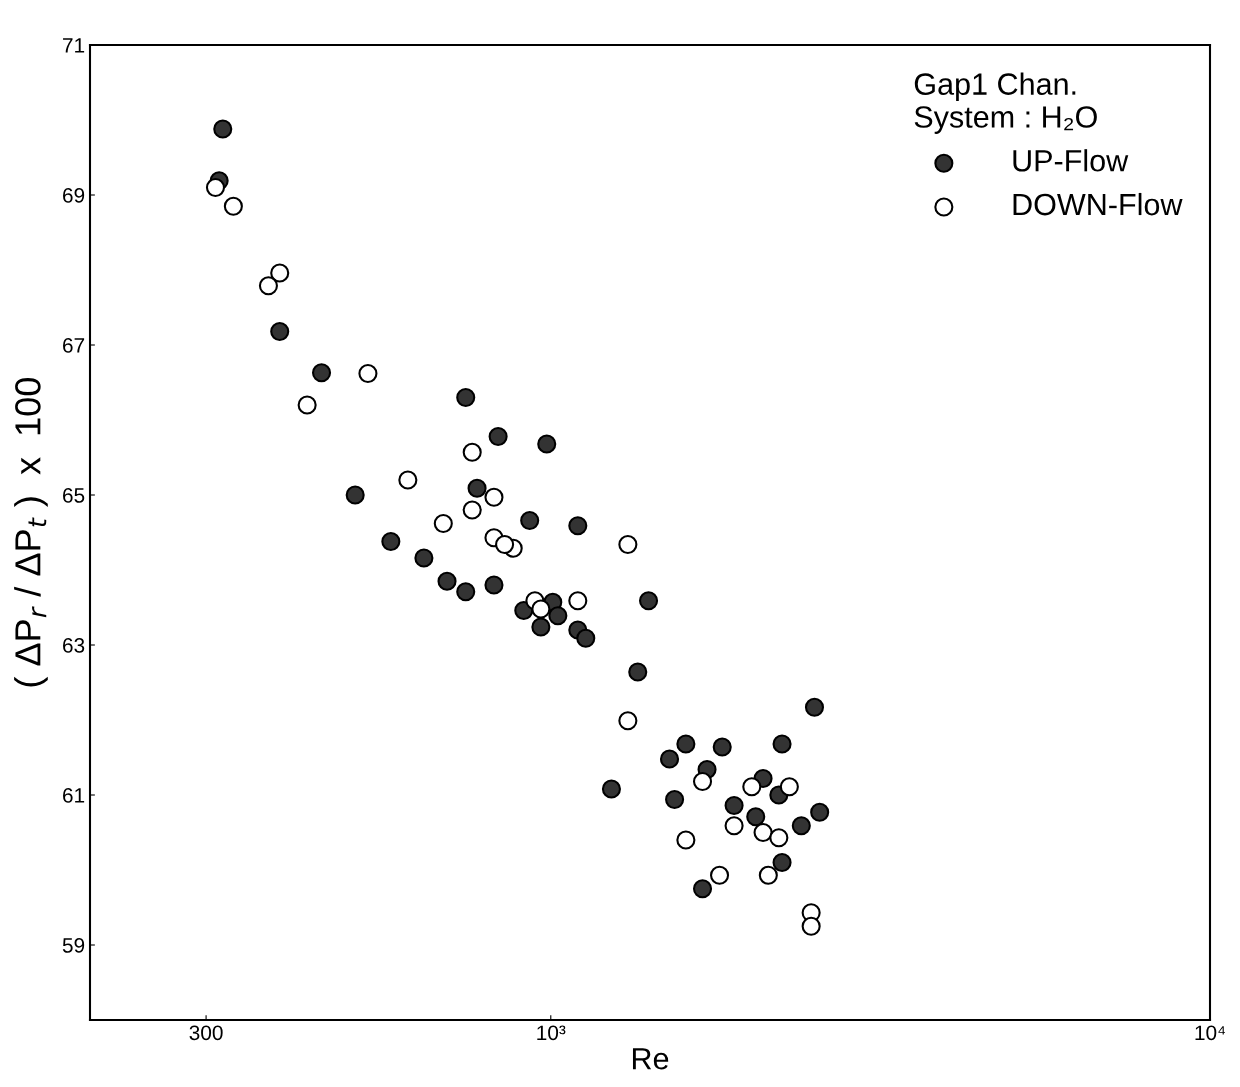 The image size is (1240, 1087). I want to click on legend-label: DOWN-Flow, so click(1098, 204).